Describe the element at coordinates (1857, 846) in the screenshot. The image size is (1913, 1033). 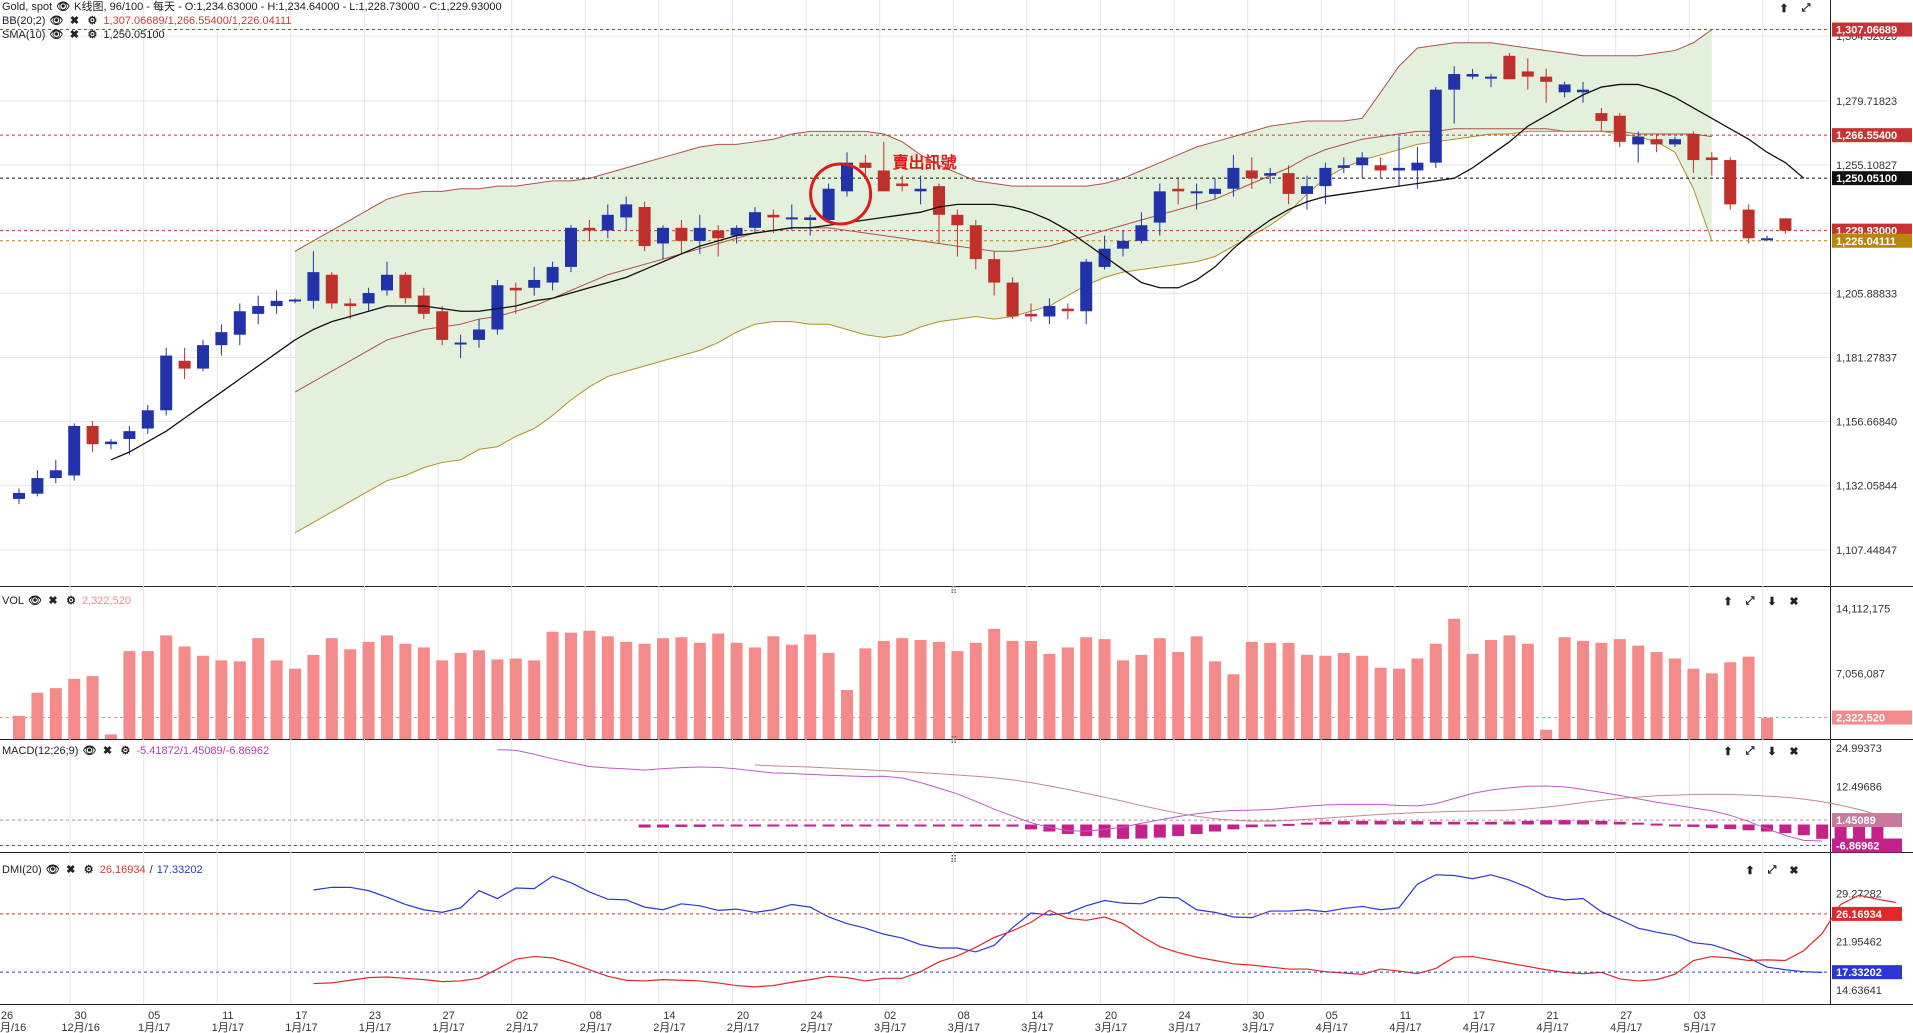
I see `price-label-text: -6.86962` at that location.